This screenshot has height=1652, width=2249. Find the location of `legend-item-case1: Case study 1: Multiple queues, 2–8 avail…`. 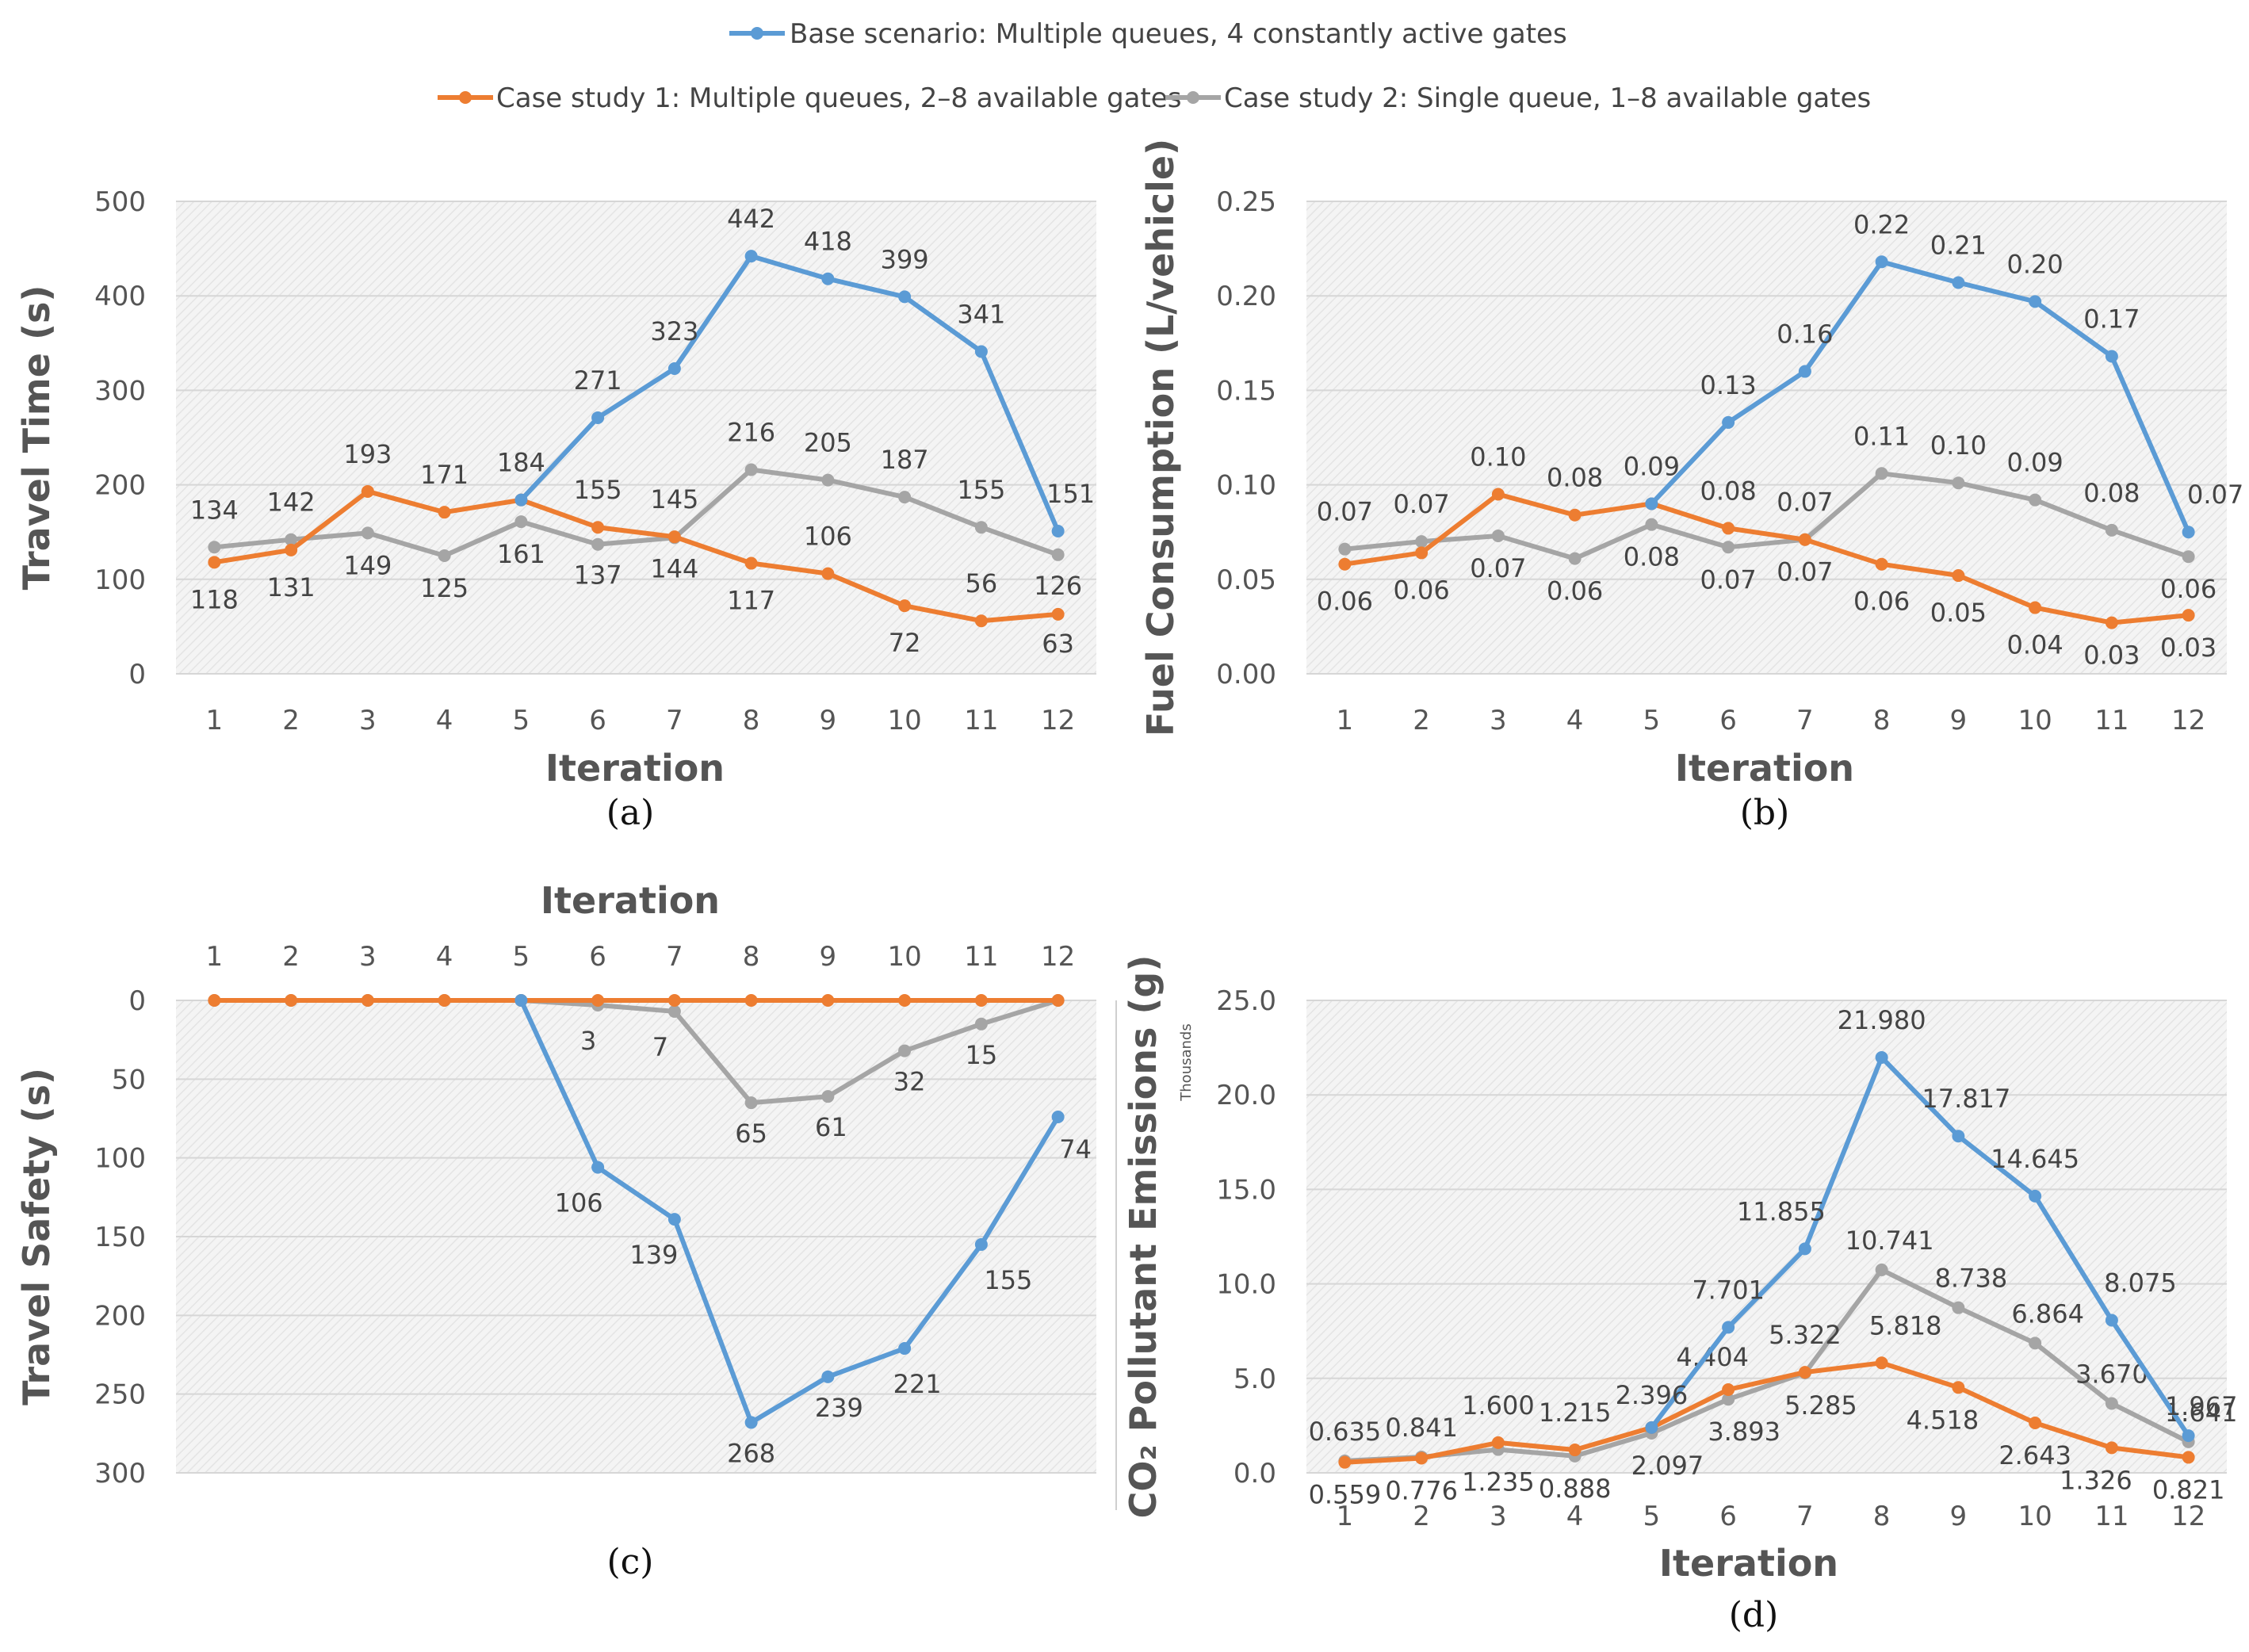

legend-item-case1: Case study 1: Multiple queues, 2–8 avail… is located at coordinates (809, 98).